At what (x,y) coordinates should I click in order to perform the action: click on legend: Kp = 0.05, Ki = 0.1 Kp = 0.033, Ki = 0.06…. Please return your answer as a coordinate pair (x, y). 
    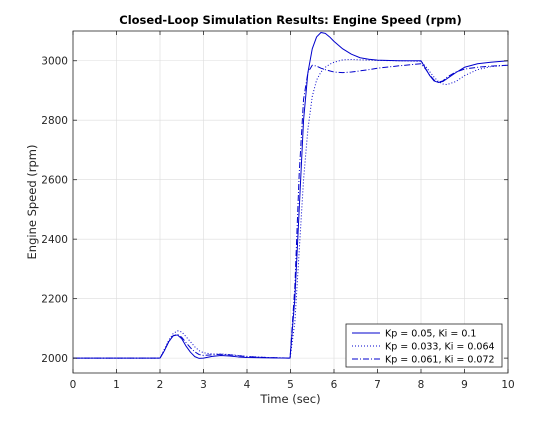
    Looking at the image, I should click on (424, 345).